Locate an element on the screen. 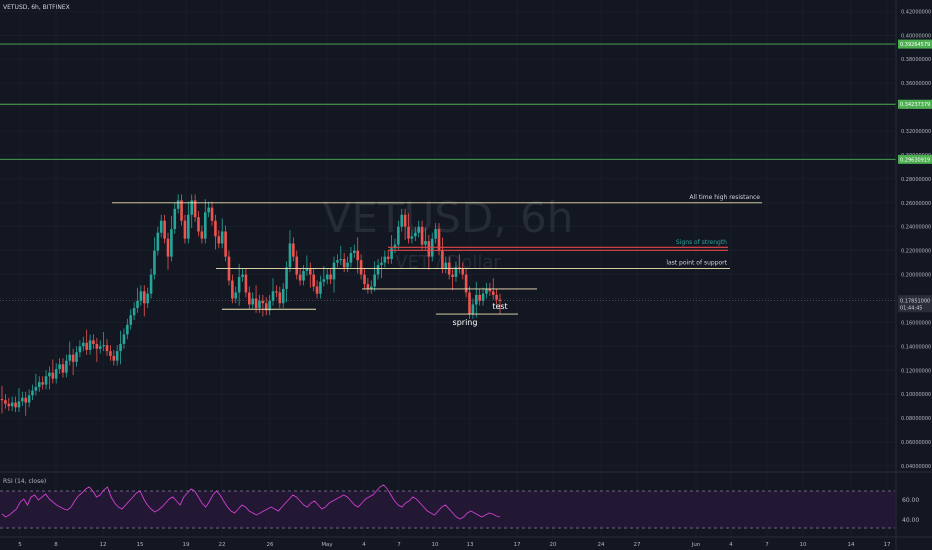  time-tick-label: 4 is located at coordinates (364, 545).